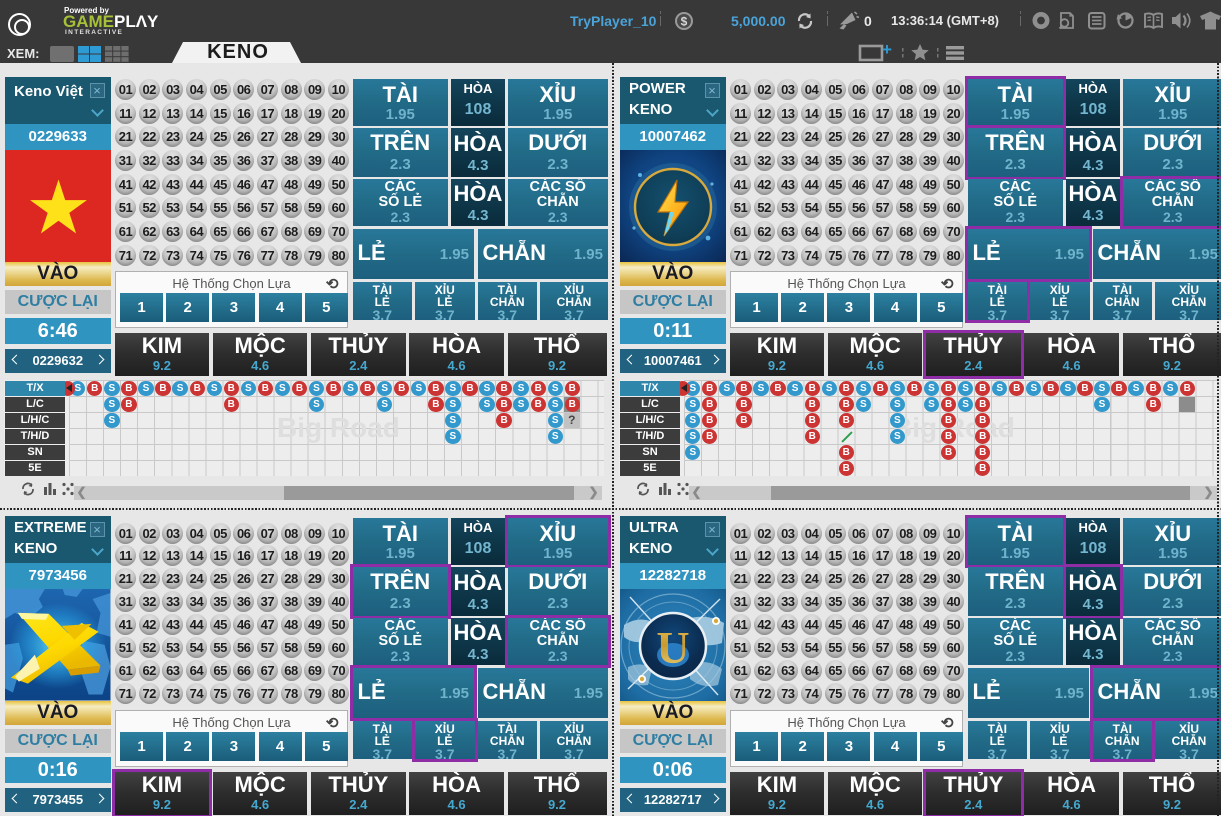  What do you see at coordinates (672, 647) in the screenshot?
I see `svg-text: U` at bounding box center [672, 647].